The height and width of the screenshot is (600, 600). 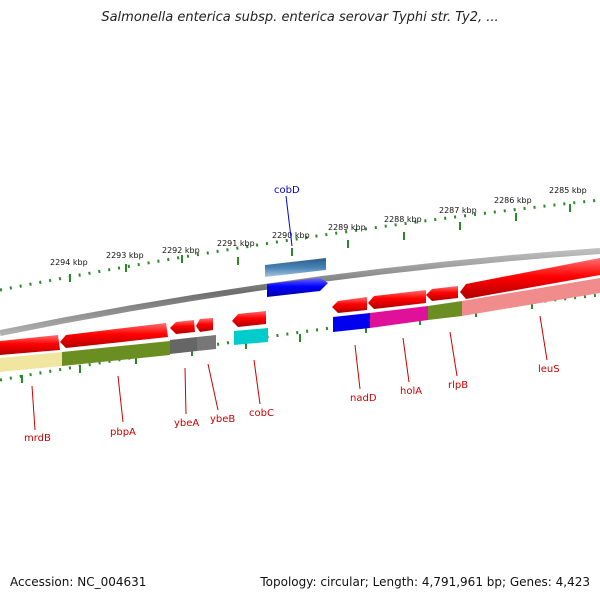 What do you see at coordinates (568, 190) in the screenshot?
I see `scale-label: 2285 kbp` at bounding box center [568, 190].